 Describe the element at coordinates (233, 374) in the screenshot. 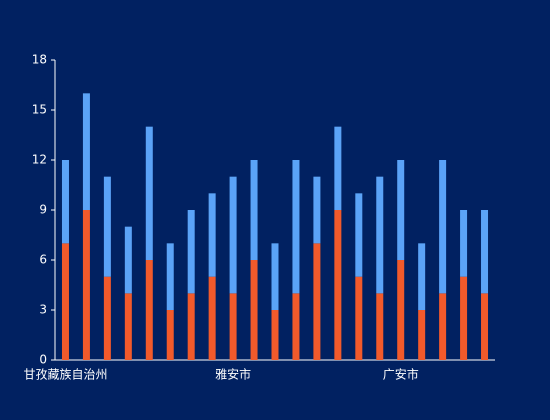

I see `x-tick-label: 雅安市` at that location.